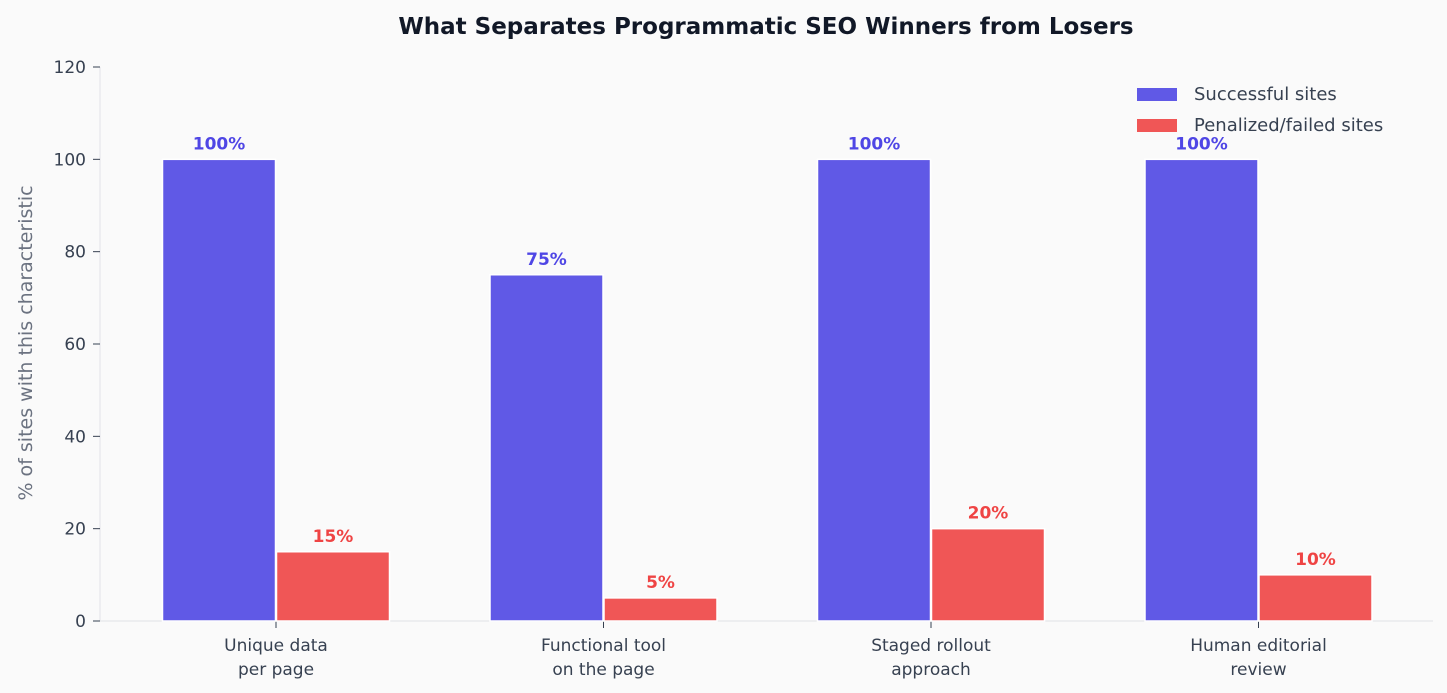 The height and width of the screenshot is (693, 1447). What do you see at coordinates (546, 260) in the screenshot?
I see `data-label: 75%` at bounding box center [546, 260].